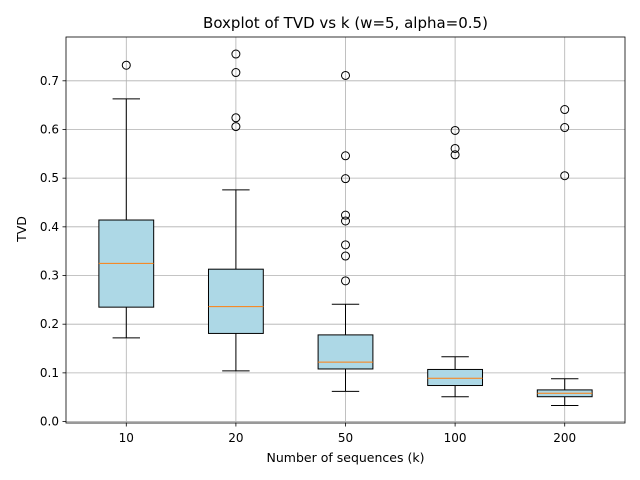  What do you see at coordinates (49, 227) in the screenshot?
I see `y-tick-label: 0.4` at bounding box center [49, 227].